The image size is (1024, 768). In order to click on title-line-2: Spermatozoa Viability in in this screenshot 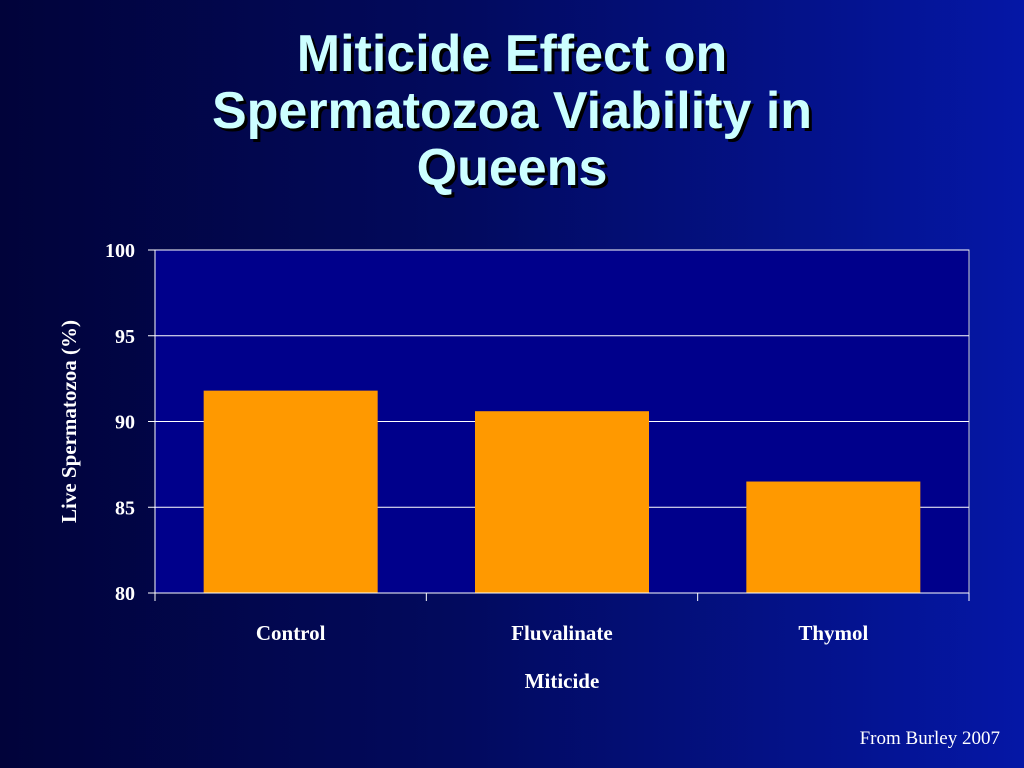, I will do `click(512, 111)`.